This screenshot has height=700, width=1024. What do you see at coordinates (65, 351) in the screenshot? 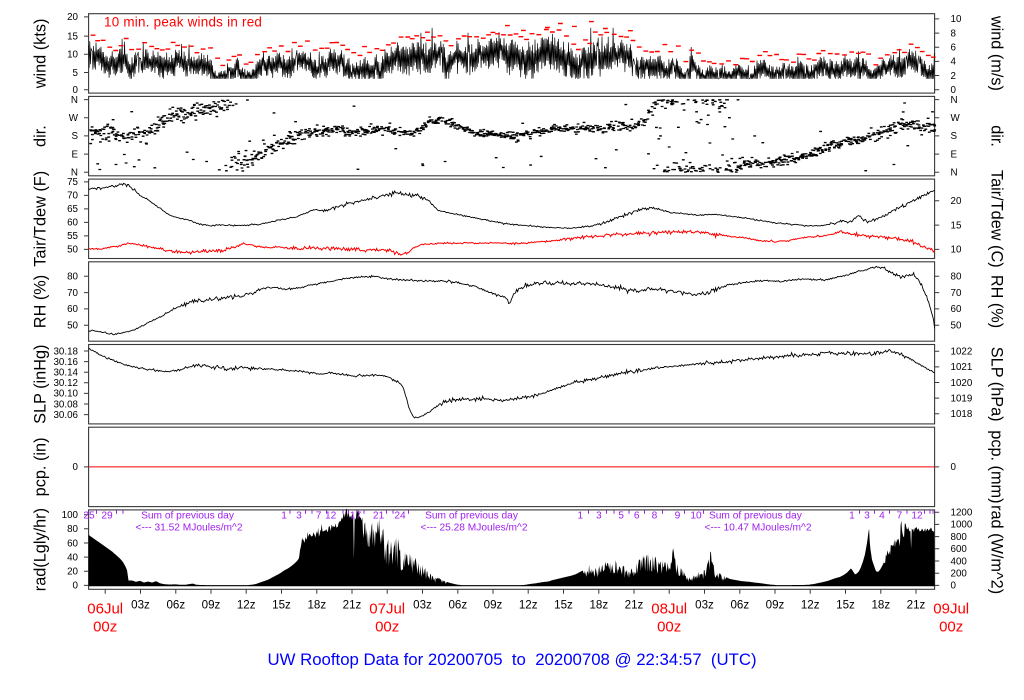
I see `svg-text: 30.18` at bounding box center [65, 351].